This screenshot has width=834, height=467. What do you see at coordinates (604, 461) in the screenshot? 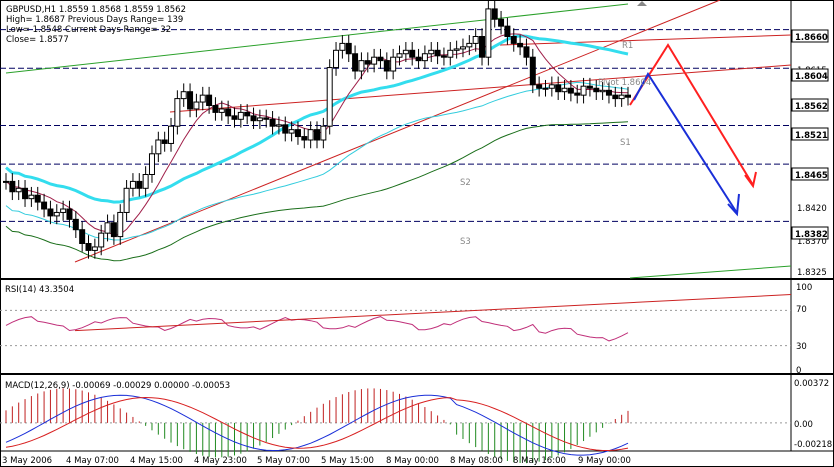
I see `time-tick: 9 May 00:00` at bounding box center [604, 461].